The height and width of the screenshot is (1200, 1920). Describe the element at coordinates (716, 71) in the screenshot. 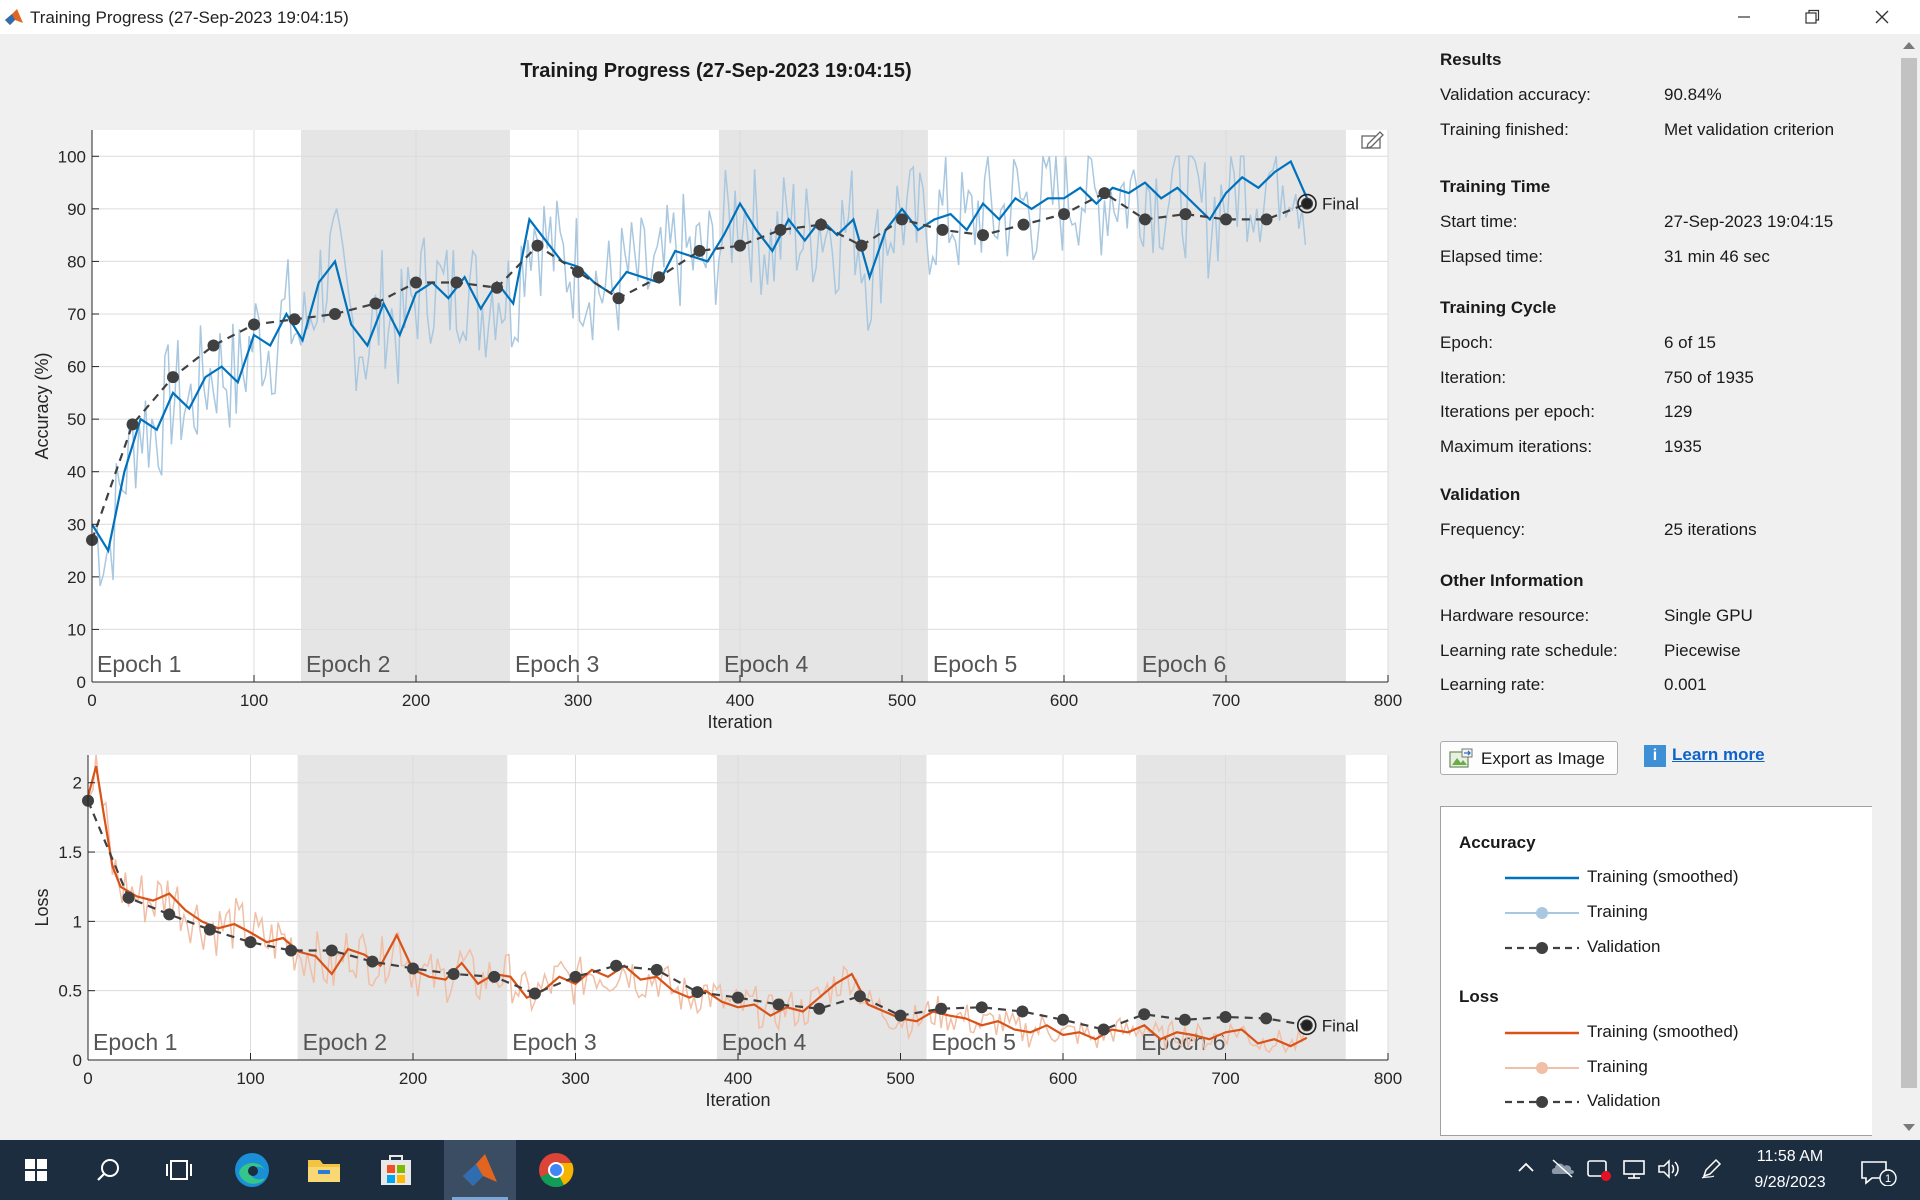

I see `chart-title: Training Progress (27-Sep-2023 19:04:15)` at that location.